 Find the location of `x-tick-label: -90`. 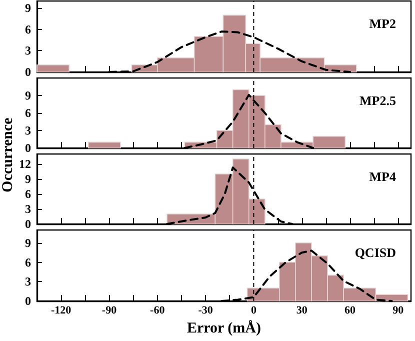

x-tick-label: -90 is located at coordinates (110, 310).